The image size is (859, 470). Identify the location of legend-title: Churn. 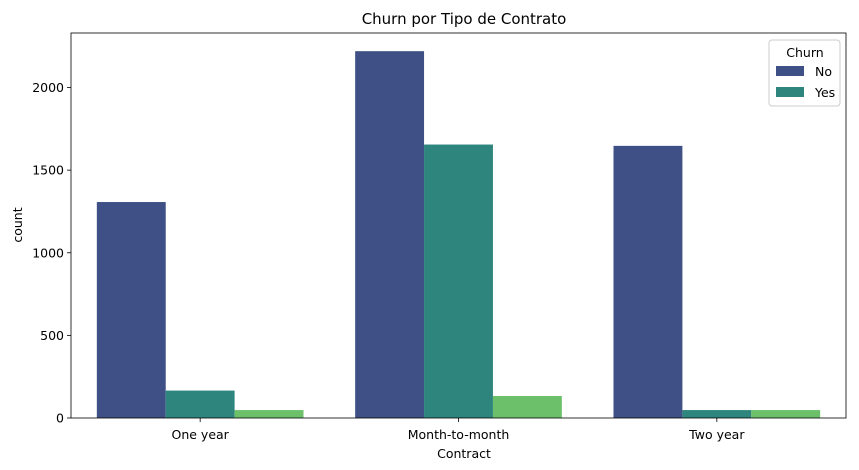
(804, 52).